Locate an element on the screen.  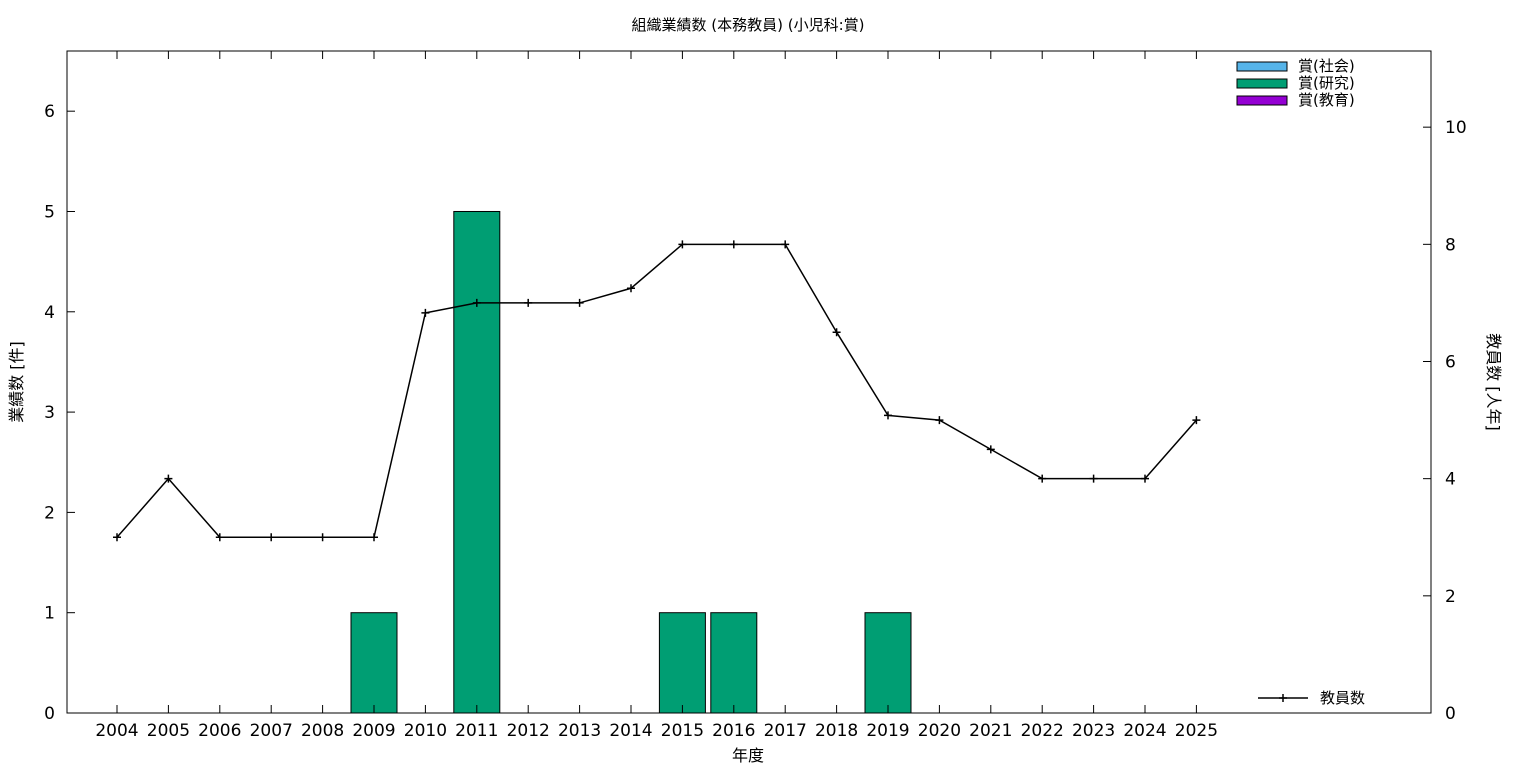
line-point-2016 is located at coordinates (733, 244).